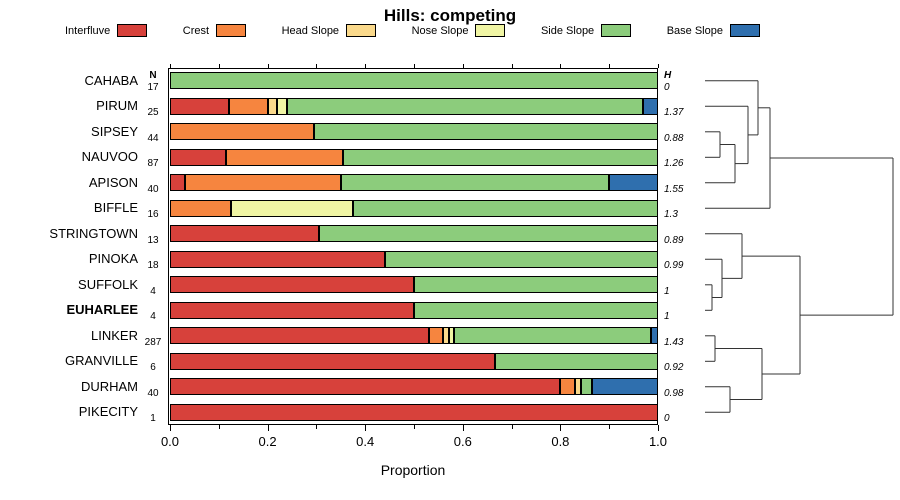  Describe the element at coordinates (108, 284) in the screenshot. I see `row-label: SUFFOLK` at that location.